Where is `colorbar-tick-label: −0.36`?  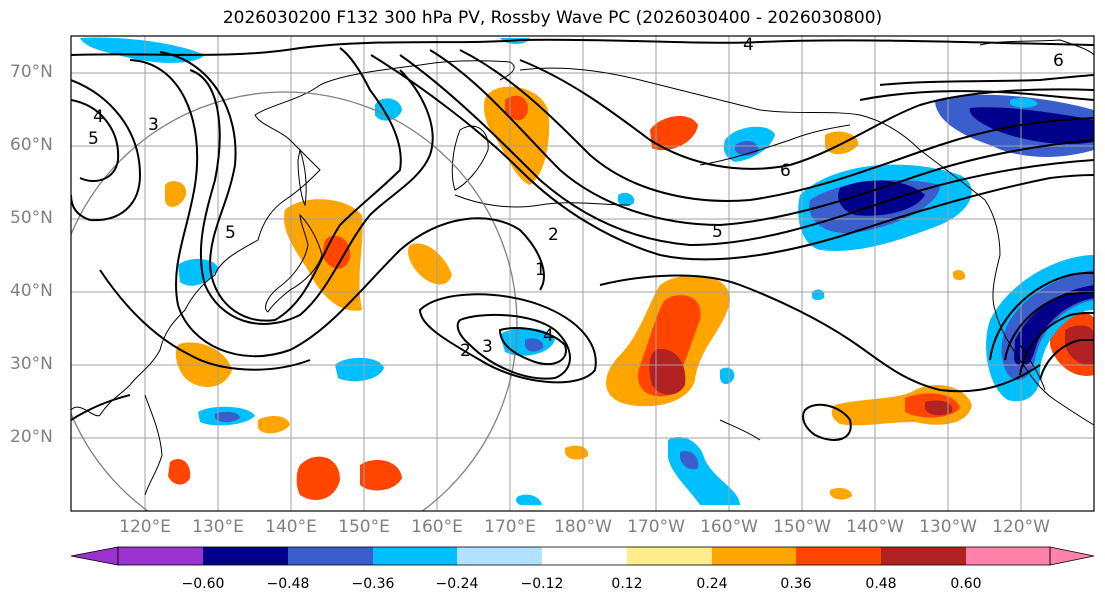
colorbar-tick-label: −0.36 is located at coordinates (373, 584).